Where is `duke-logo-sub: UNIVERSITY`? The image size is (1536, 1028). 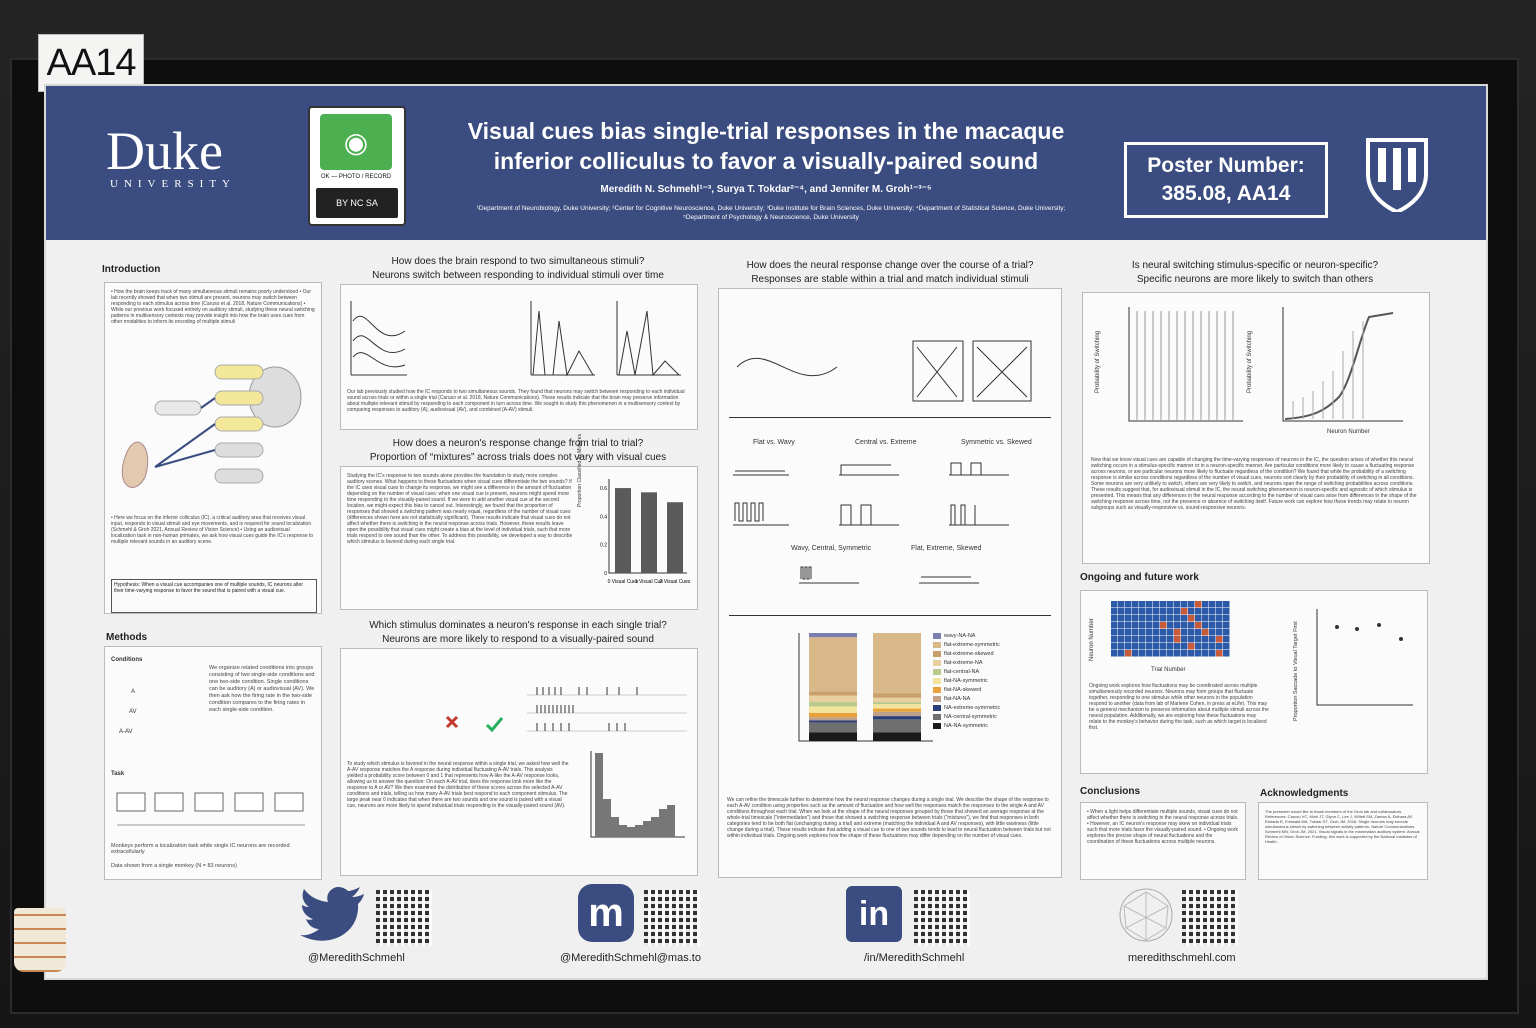
duke-logo-sub: UNIVERSITY is located at coordinates (173, 184).